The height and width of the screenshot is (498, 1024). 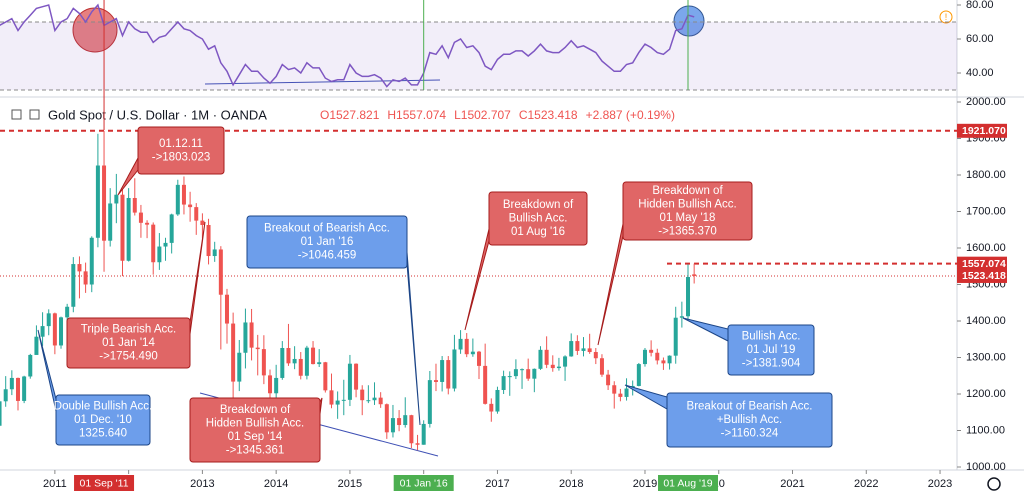 I want to click on callout-text: Breakout of Bearish Acc., so click(x=750, y=407).